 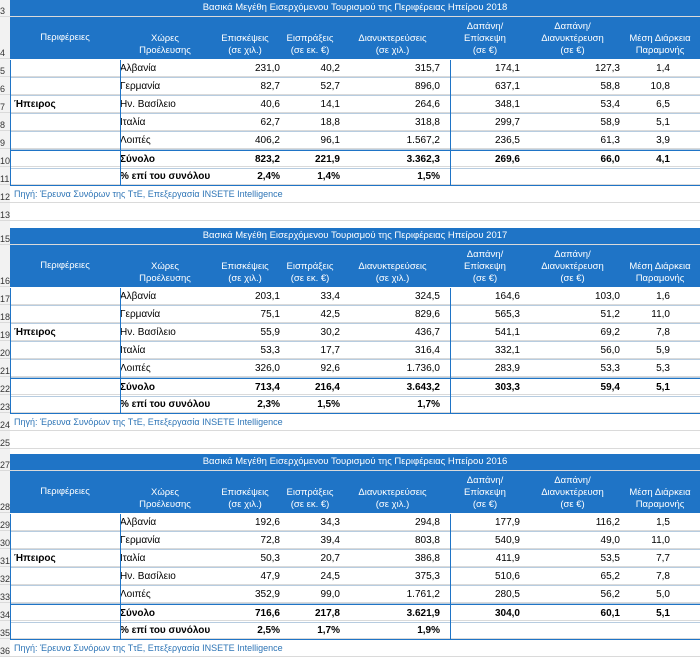 What do you see at coordinates (507, 332) in the screenshot?
I see `cell-spv: 541,1` at bounding box center [507, 332].